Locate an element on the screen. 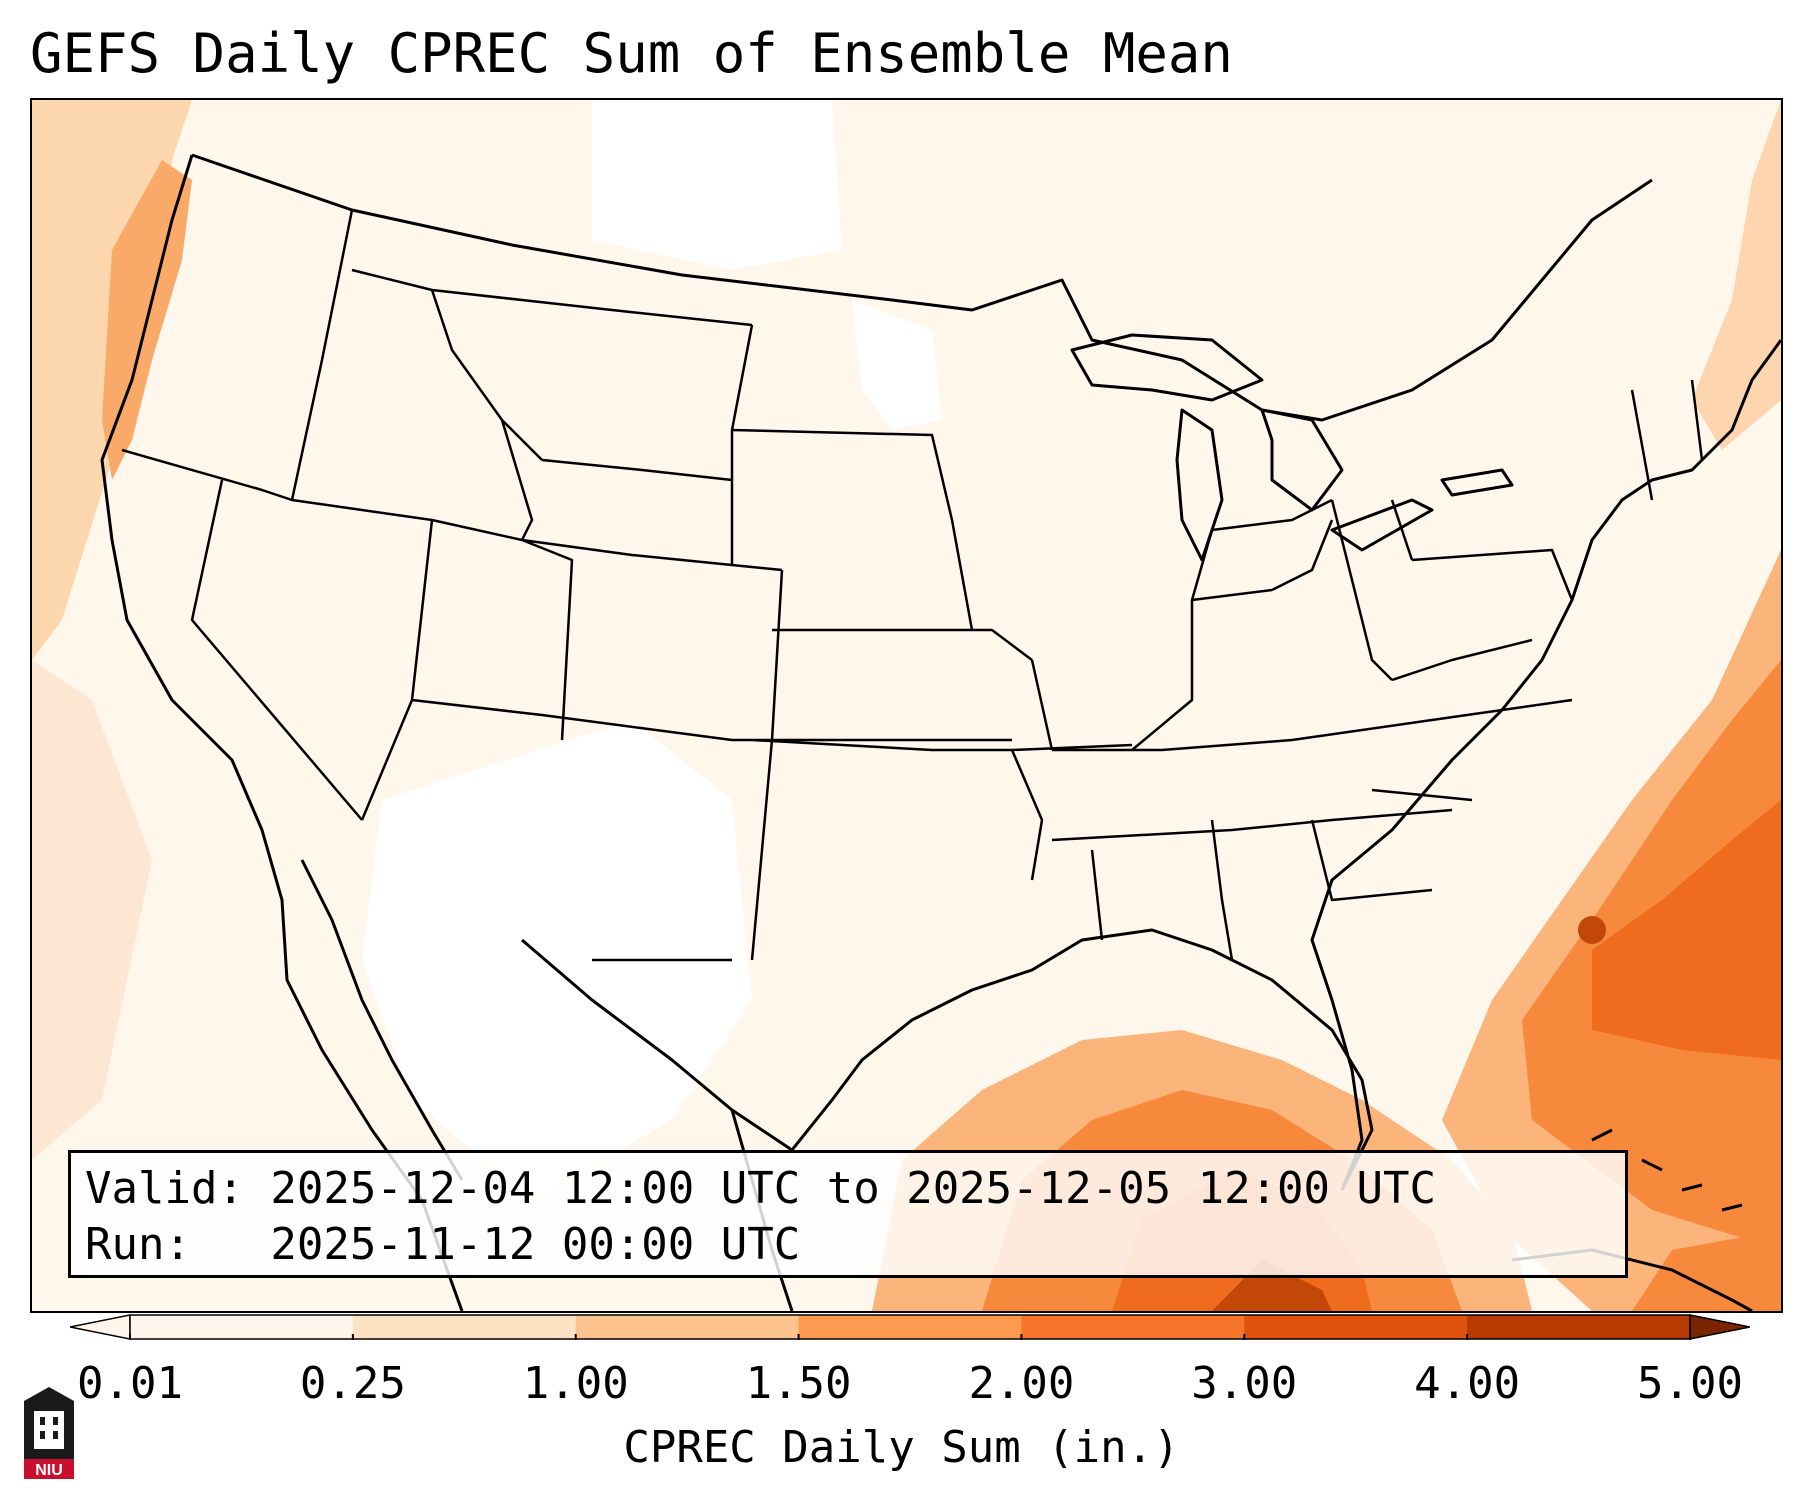  lake-huron is located at coordinates (1302, 460).